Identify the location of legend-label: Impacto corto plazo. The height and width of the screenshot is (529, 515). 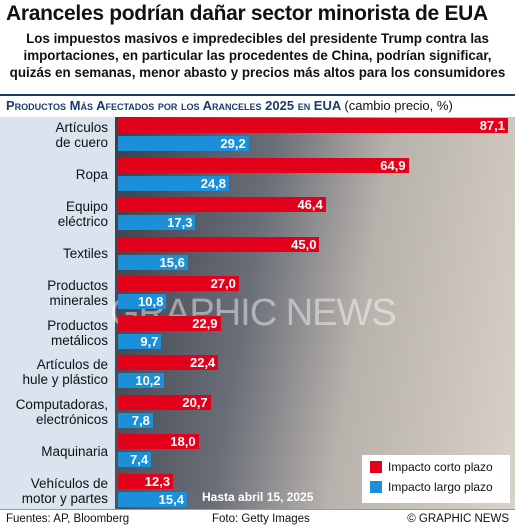
(440, 467).